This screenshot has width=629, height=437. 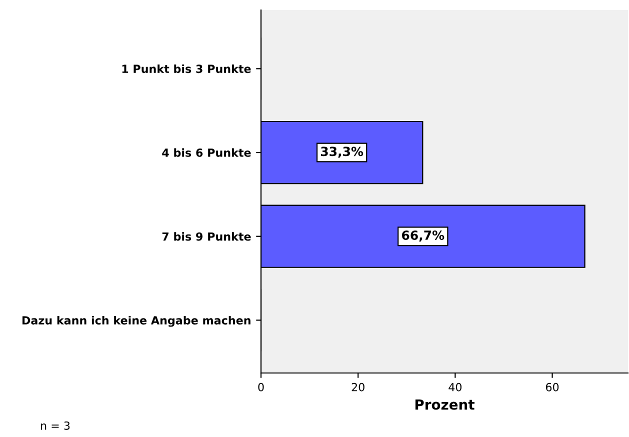 What do you see at coordinates (444, 404) in the screenshot?
I see `x-axis-title: Prozent` at bounding box center [444, 404].